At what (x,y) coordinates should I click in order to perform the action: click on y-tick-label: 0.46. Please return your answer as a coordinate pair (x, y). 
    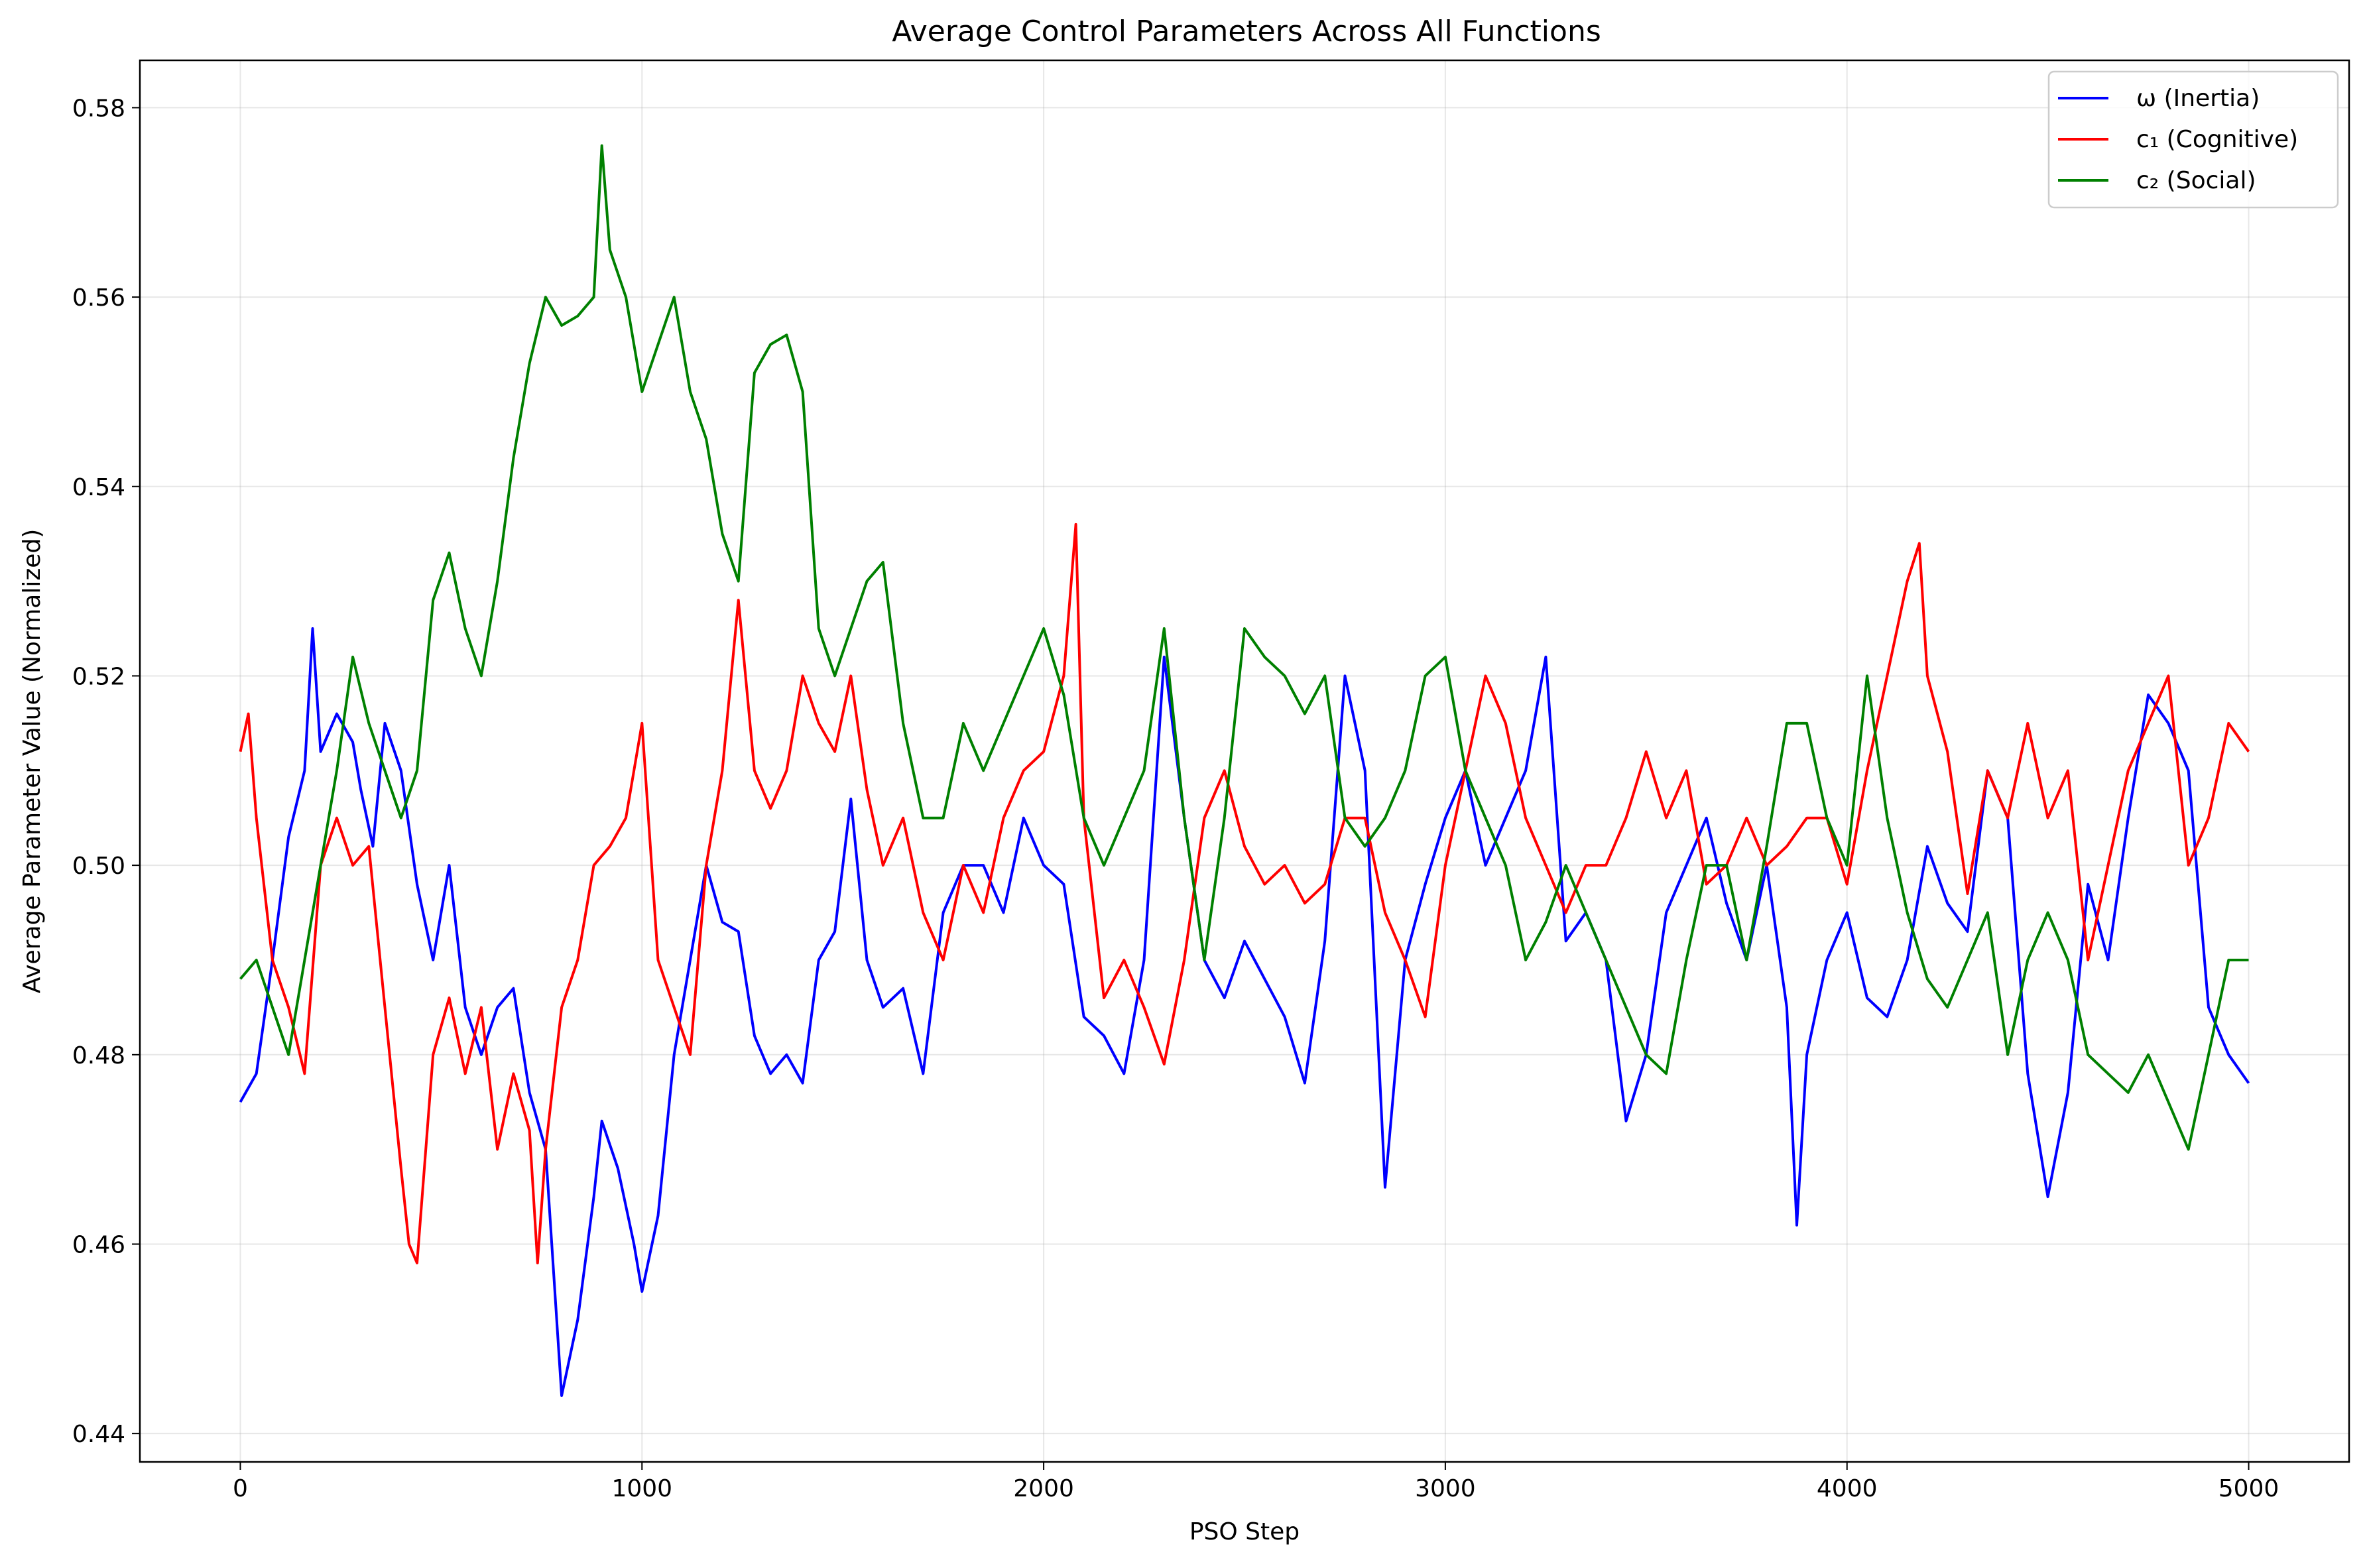
    Looking at the image, I should click on (98, 1244).